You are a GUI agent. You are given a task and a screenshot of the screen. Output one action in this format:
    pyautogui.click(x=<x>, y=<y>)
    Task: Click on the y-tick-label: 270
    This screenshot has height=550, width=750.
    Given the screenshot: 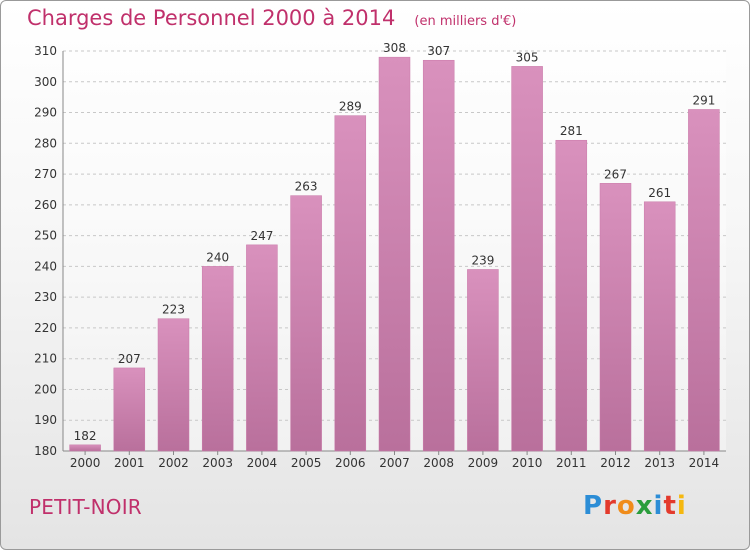 What is the action you would take?
    pyautogui.click(x=45, y=174)
    